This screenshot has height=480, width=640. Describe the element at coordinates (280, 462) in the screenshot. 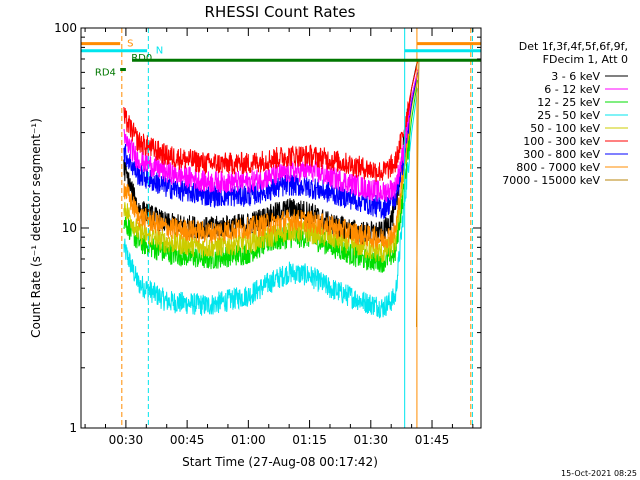

I see `x-axis-label: Start Time (27-Aug-08 00:17:42)` at that location.